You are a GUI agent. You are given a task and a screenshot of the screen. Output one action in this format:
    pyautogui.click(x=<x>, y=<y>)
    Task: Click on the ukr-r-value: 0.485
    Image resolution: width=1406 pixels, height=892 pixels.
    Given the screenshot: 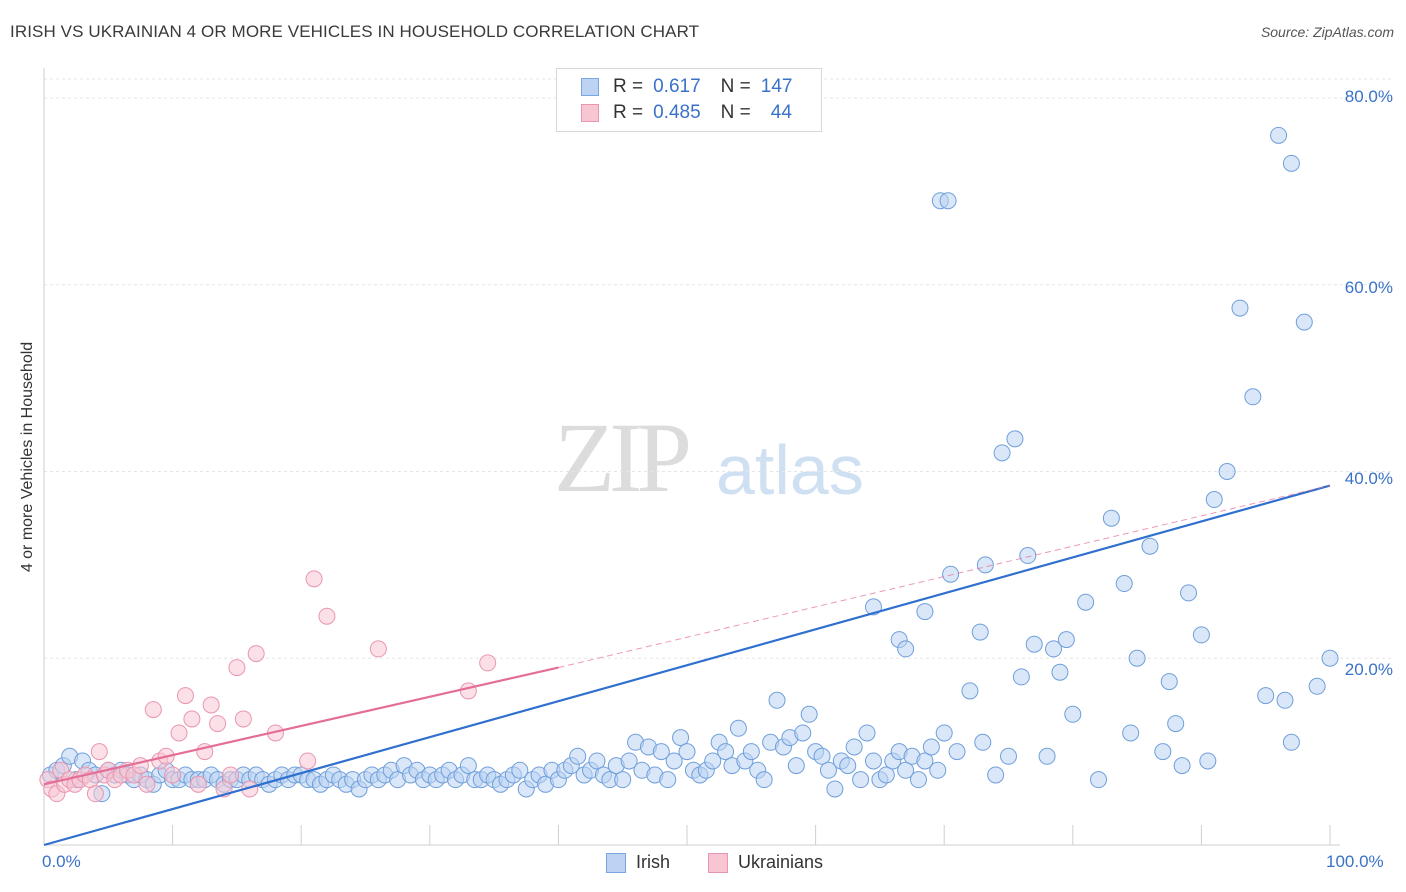 What is the action you would take?
    pyautogui.click(x=677, y=112)
    